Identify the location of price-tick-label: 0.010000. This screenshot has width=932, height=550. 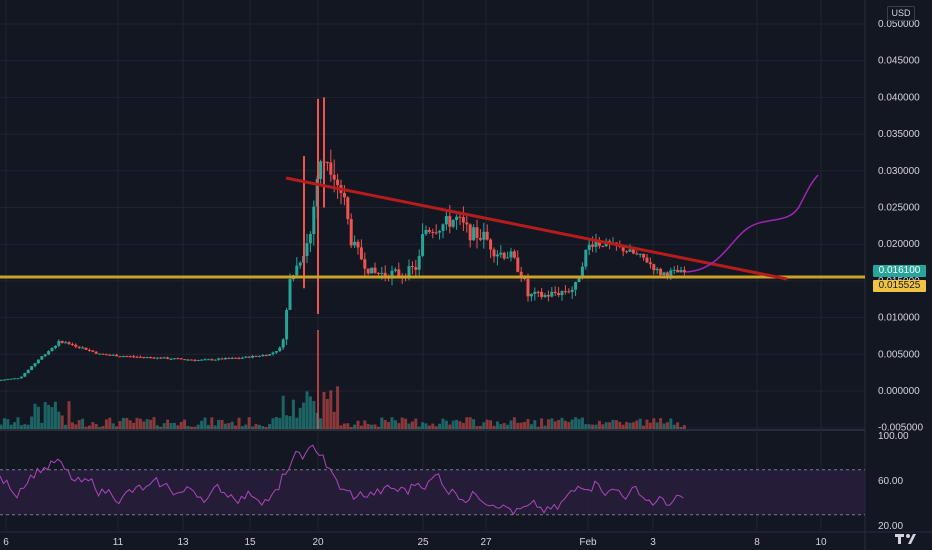
(899, 318).